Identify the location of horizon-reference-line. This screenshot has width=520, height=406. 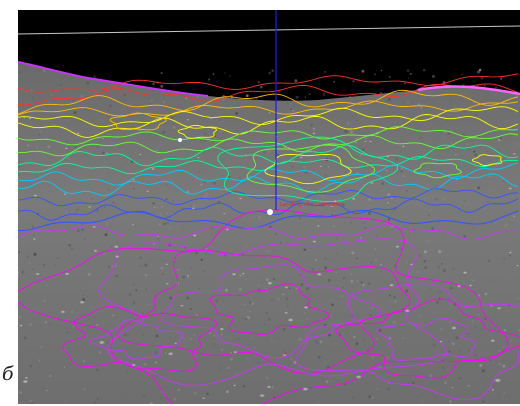
(269, 30).